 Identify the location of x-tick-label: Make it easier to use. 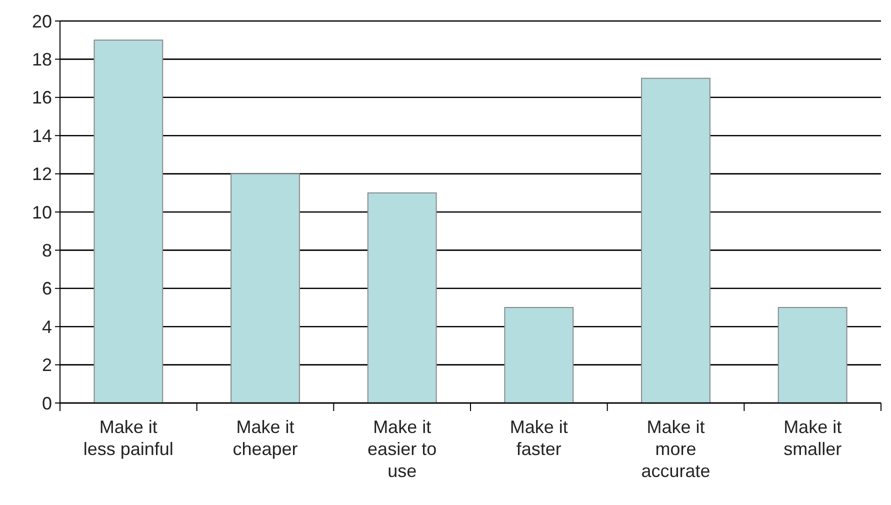
(402, 449).